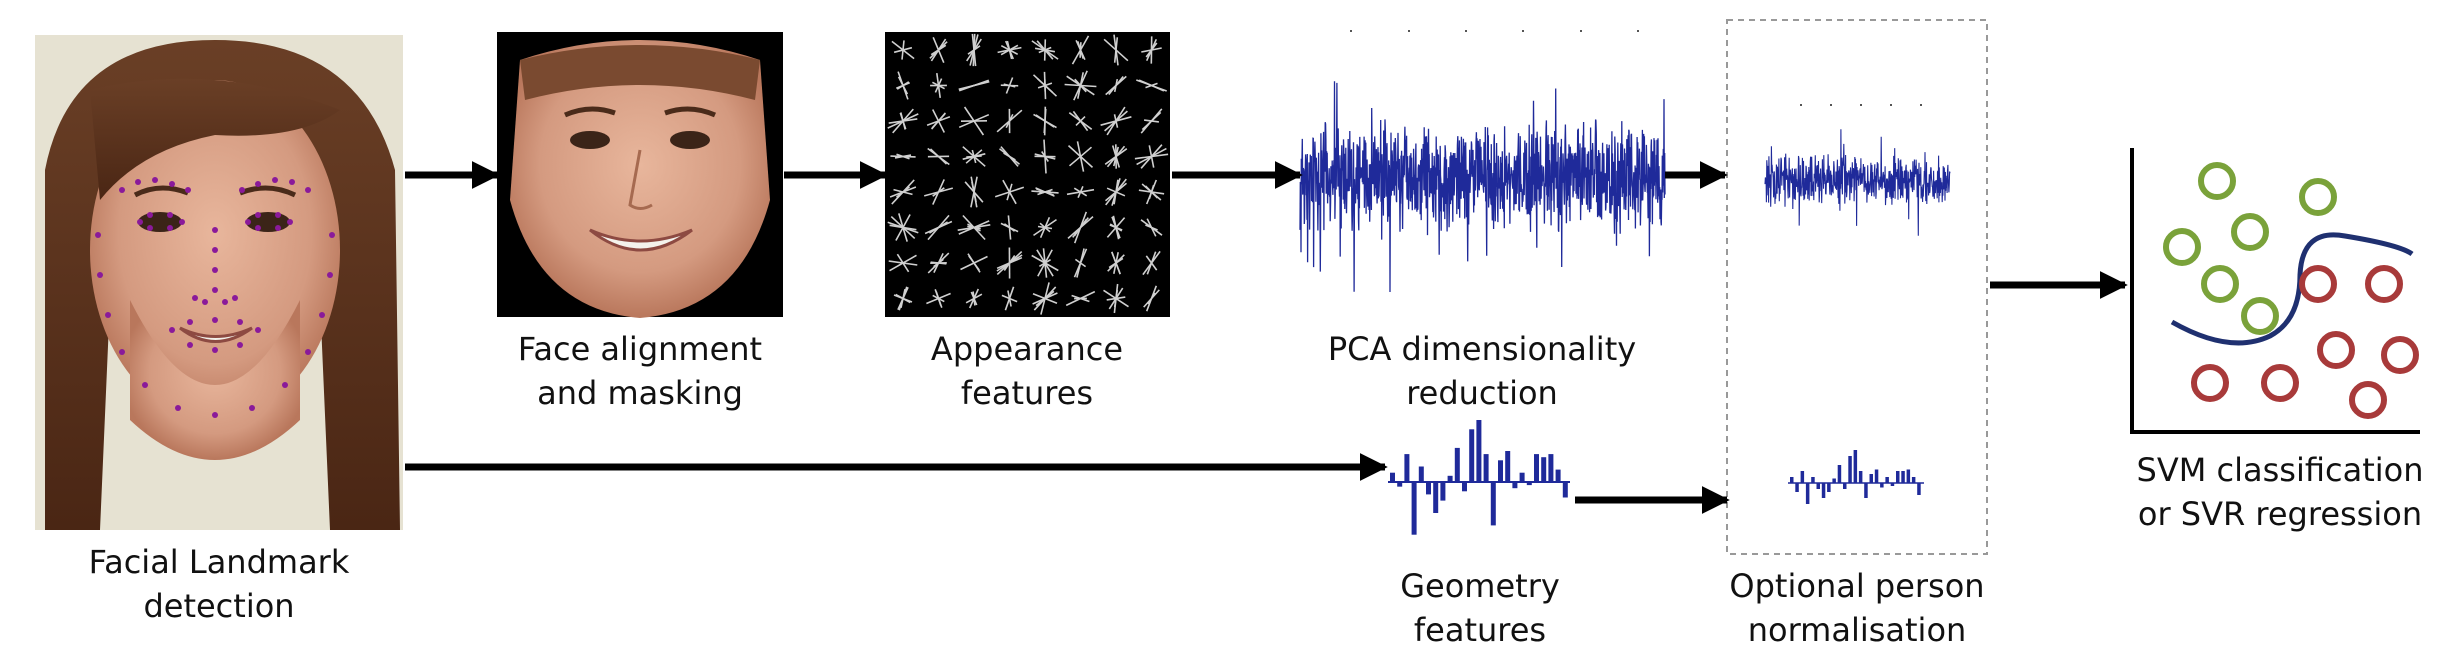 The height and width of the screenshot is (660, 2462). I want to click on svm-scatter-plot, so click(2275, 291).